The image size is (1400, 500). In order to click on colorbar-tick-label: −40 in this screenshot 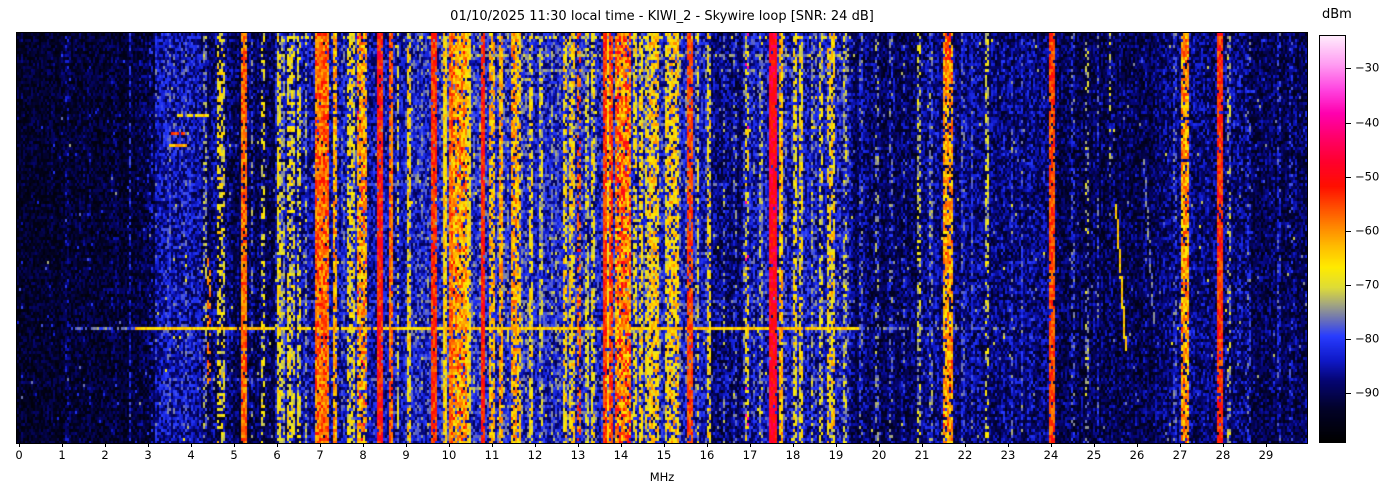, I will do `click(1367, 122)`.